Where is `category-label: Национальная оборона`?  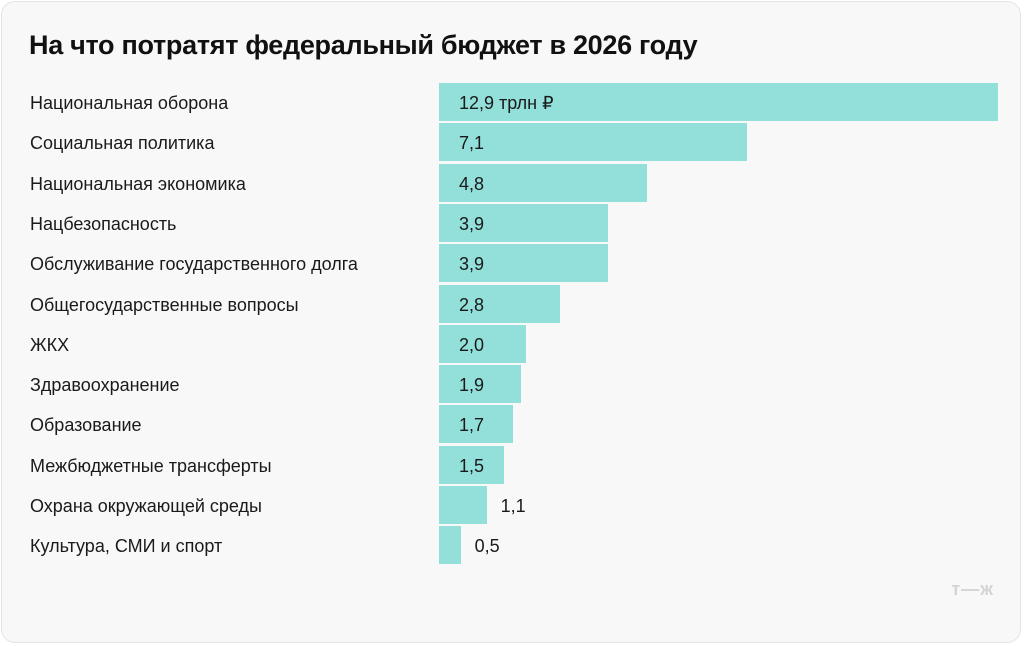
category-label: Национальная оборона is located at coordinates (129, 103).